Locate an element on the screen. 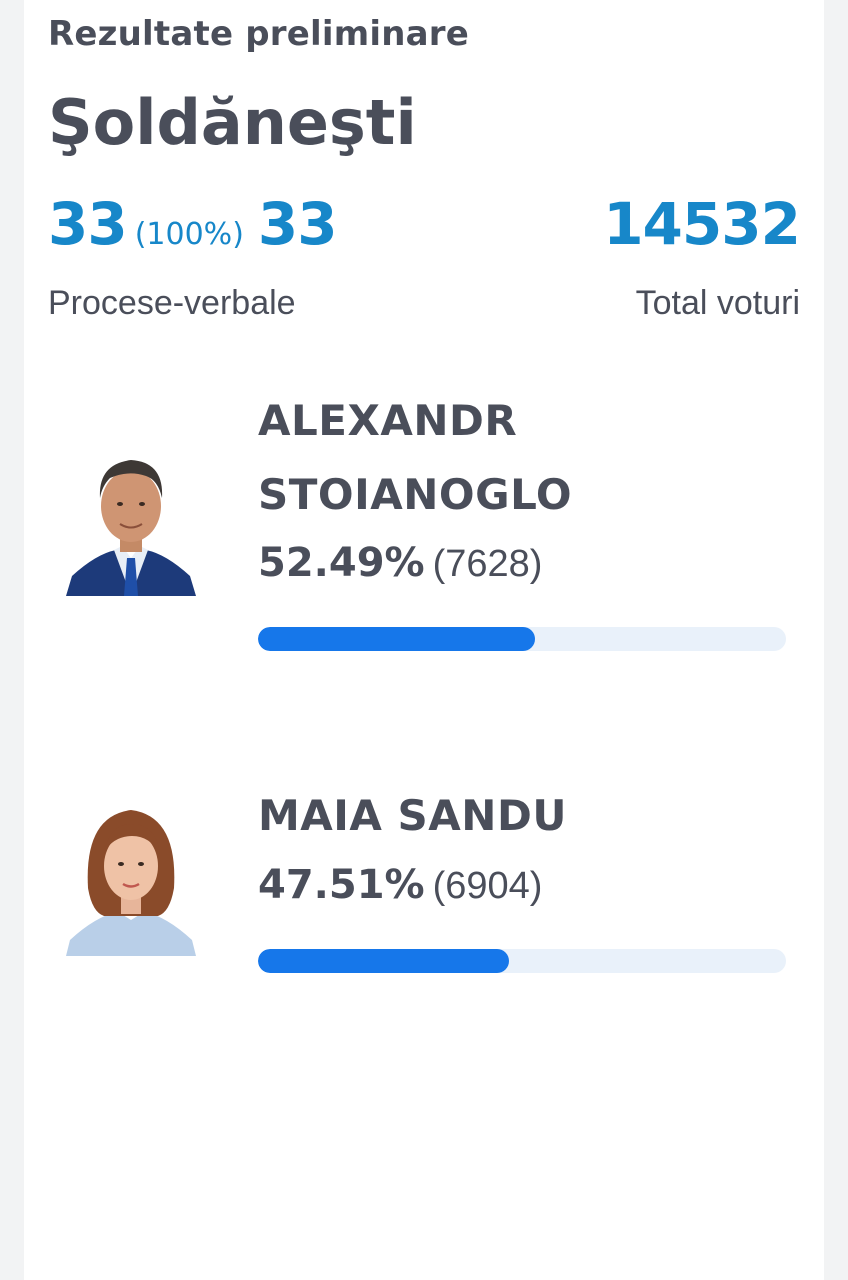 Image resolution: width=848 pixels, height=1280 pixels. candidate-votes: (7628) is located at coordinates (487, 564).